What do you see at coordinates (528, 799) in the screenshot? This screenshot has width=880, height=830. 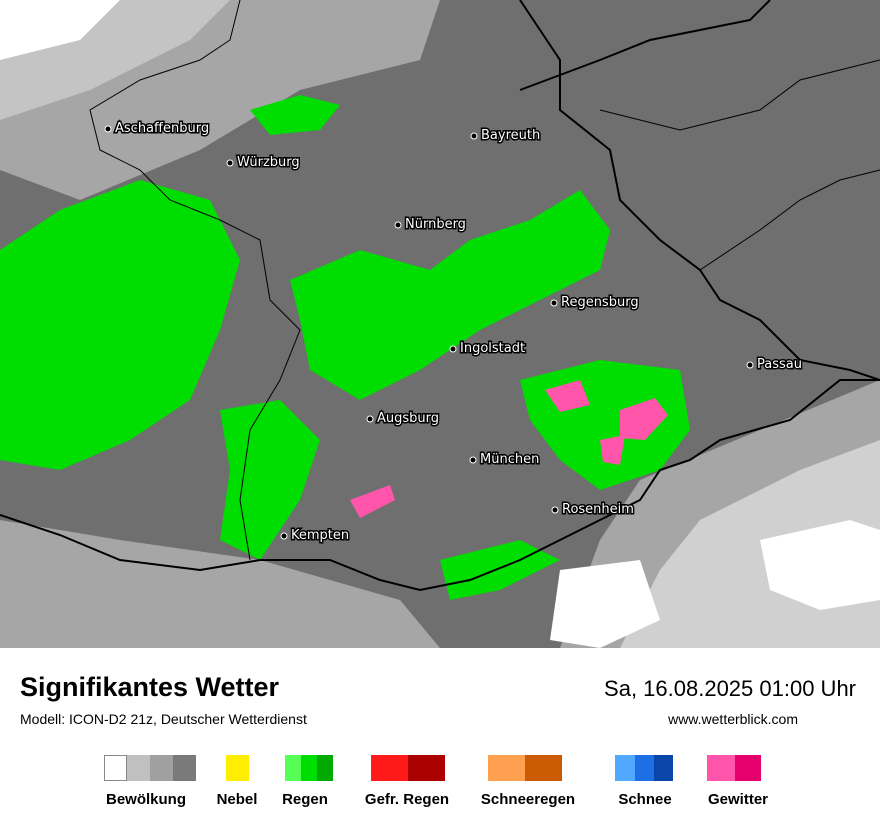 I see `legend-label: Schneeregen` at bounding box center [528, 799].